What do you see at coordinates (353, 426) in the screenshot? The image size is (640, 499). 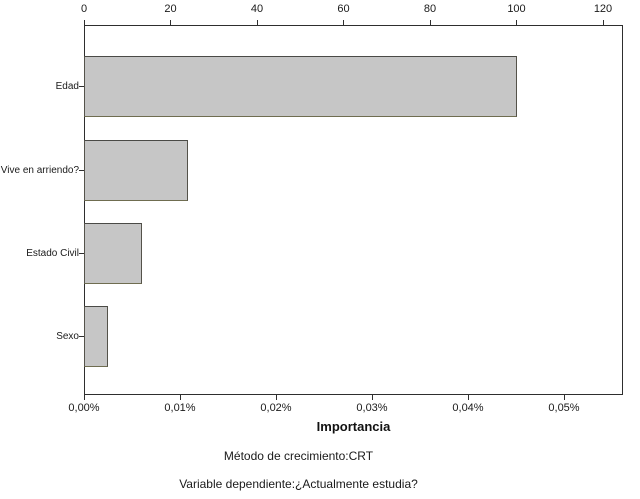 I see `x-axis-title: Importancia` at bounding box center [353, 426].